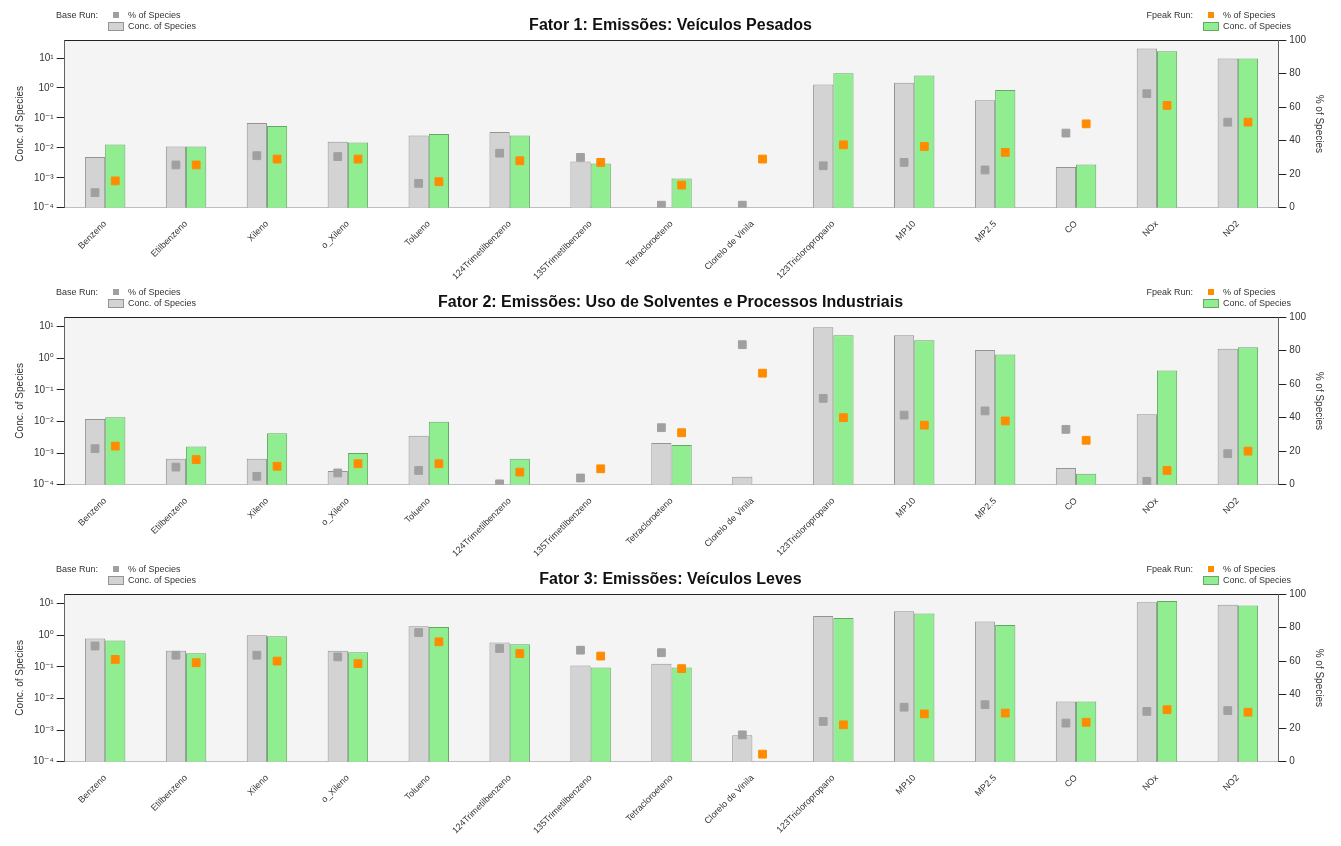 This screenshot has height=846, width=1341. I want to click on chart-title: Fator 3: Emissões: Veículos Leves, so click(670, 578).